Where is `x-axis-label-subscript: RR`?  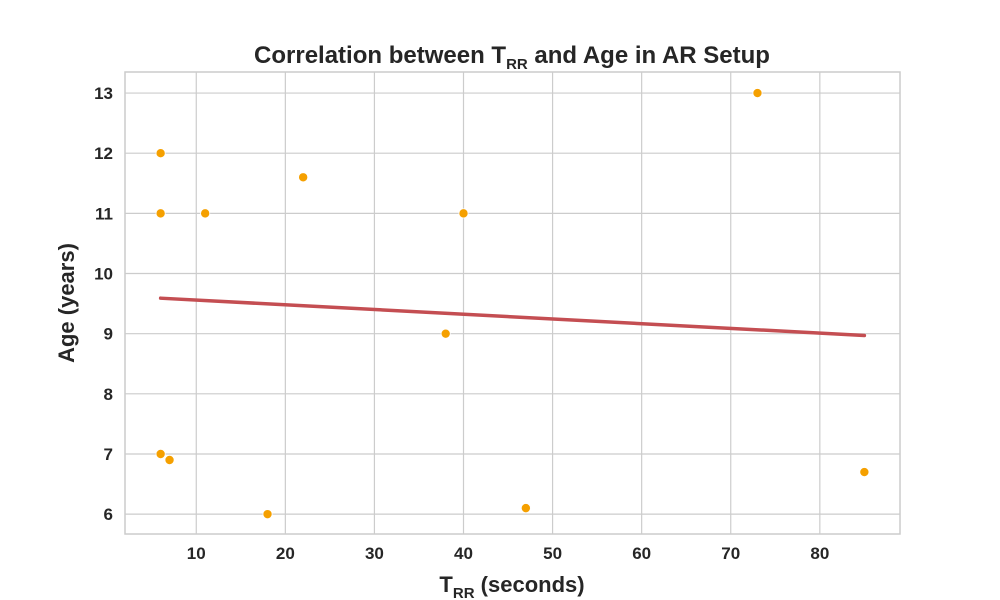
x-axis-label-subscript: RR is located at coordinates (464, 592).